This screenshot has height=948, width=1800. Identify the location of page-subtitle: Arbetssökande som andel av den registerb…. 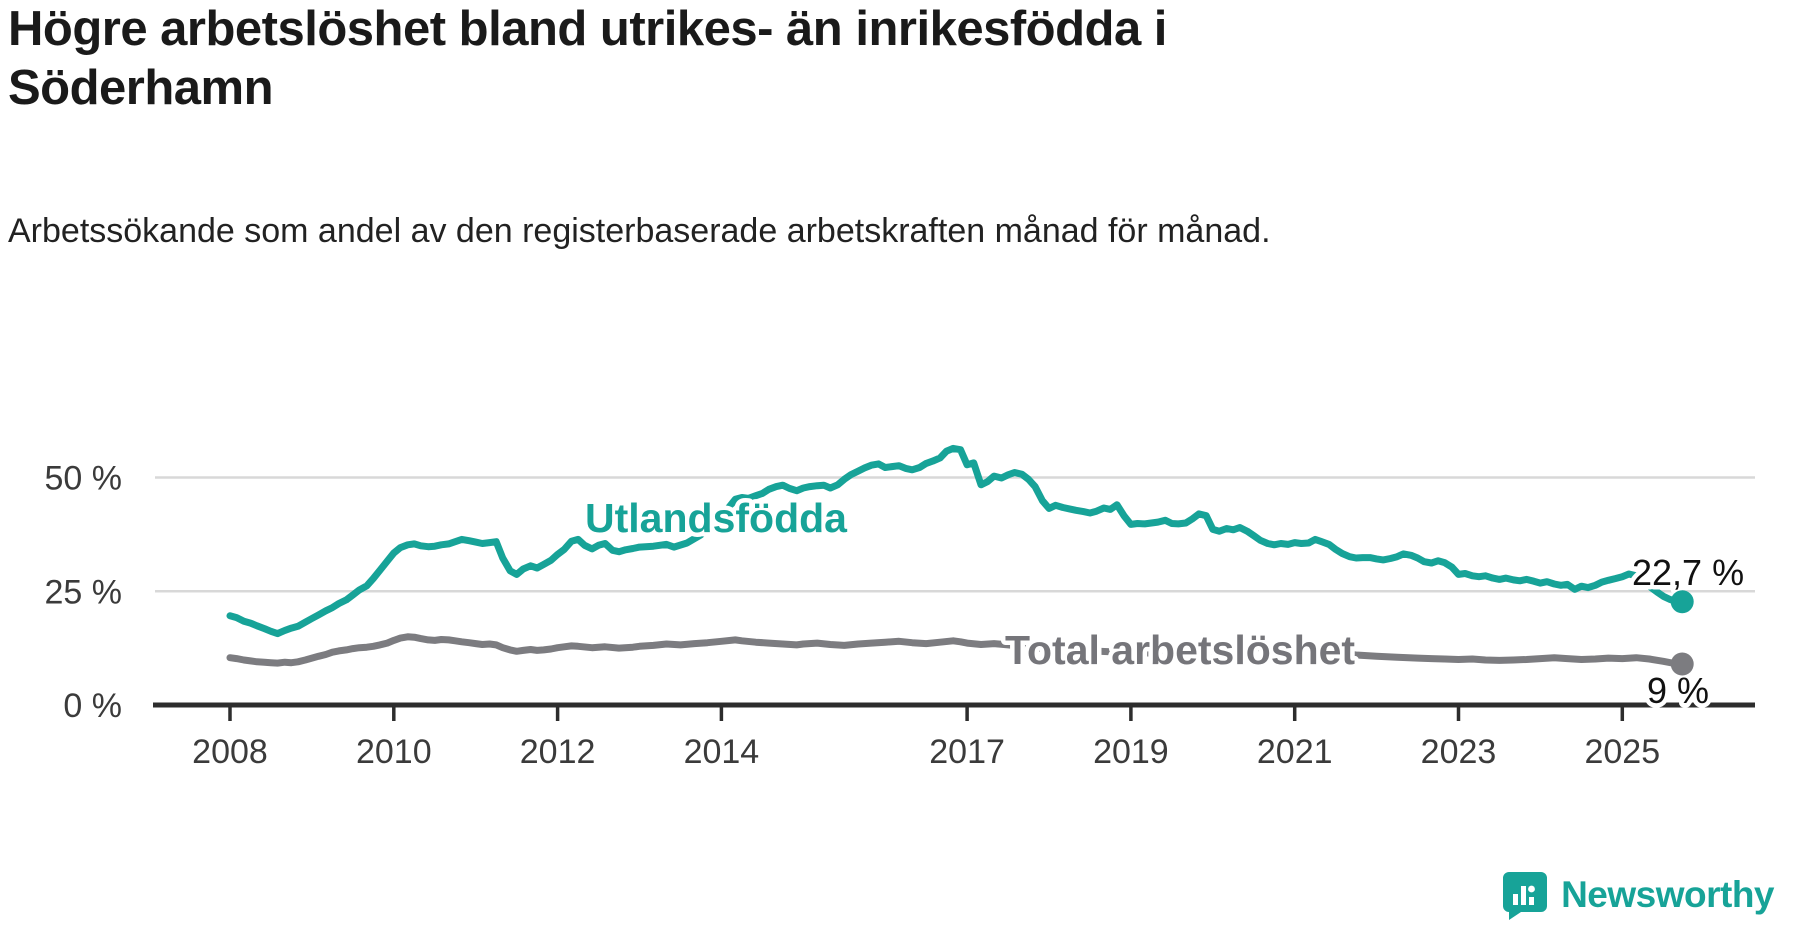
(639, 231).